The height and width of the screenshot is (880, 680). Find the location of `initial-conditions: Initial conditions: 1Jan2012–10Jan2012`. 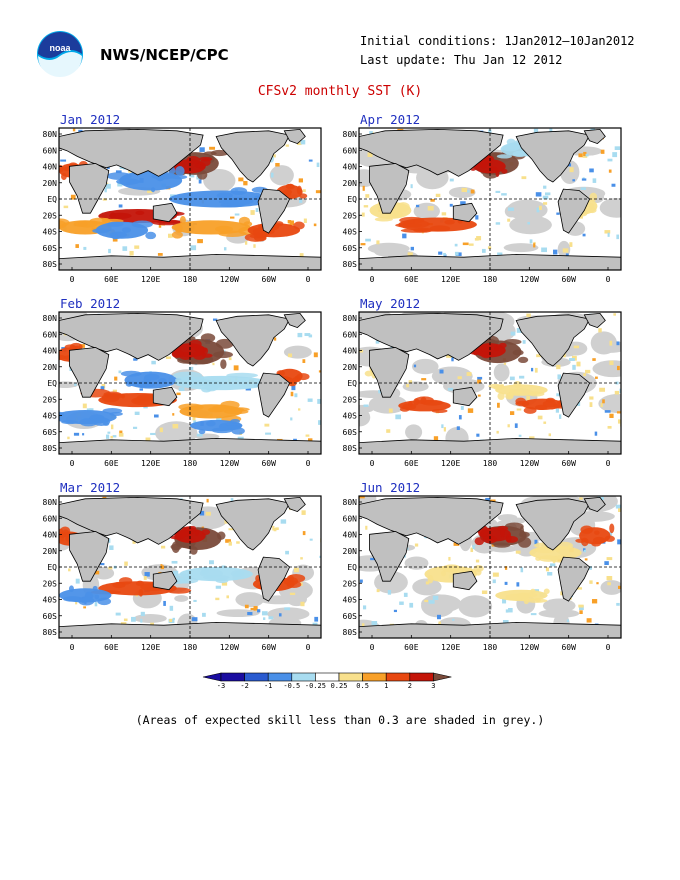

initial-conditions: Initial conditions: 1Jan2012–10Jan2012 is located at coordinates (497, 41).